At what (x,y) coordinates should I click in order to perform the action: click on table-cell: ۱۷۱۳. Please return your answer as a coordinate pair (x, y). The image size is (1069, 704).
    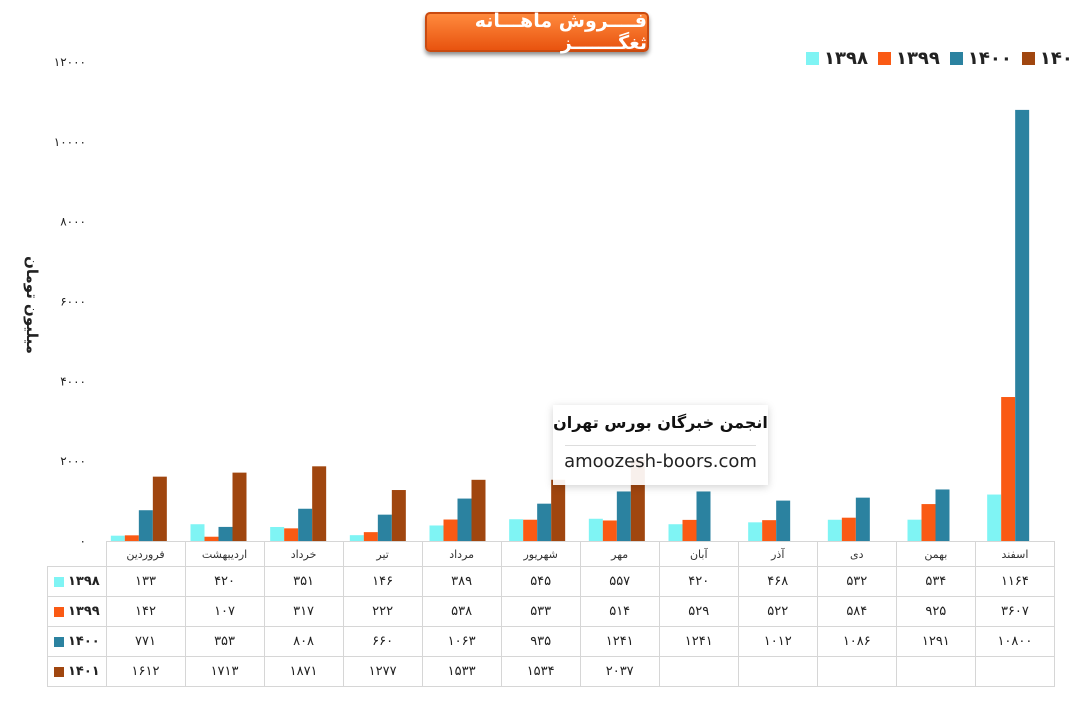
    Looking at the image, I should click on (224, 671).